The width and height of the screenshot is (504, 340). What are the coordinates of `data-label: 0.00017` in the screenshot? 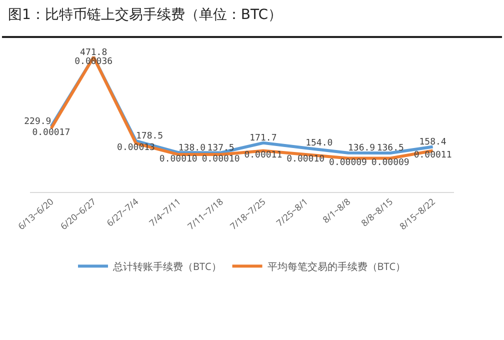 It's located at (51, 133).